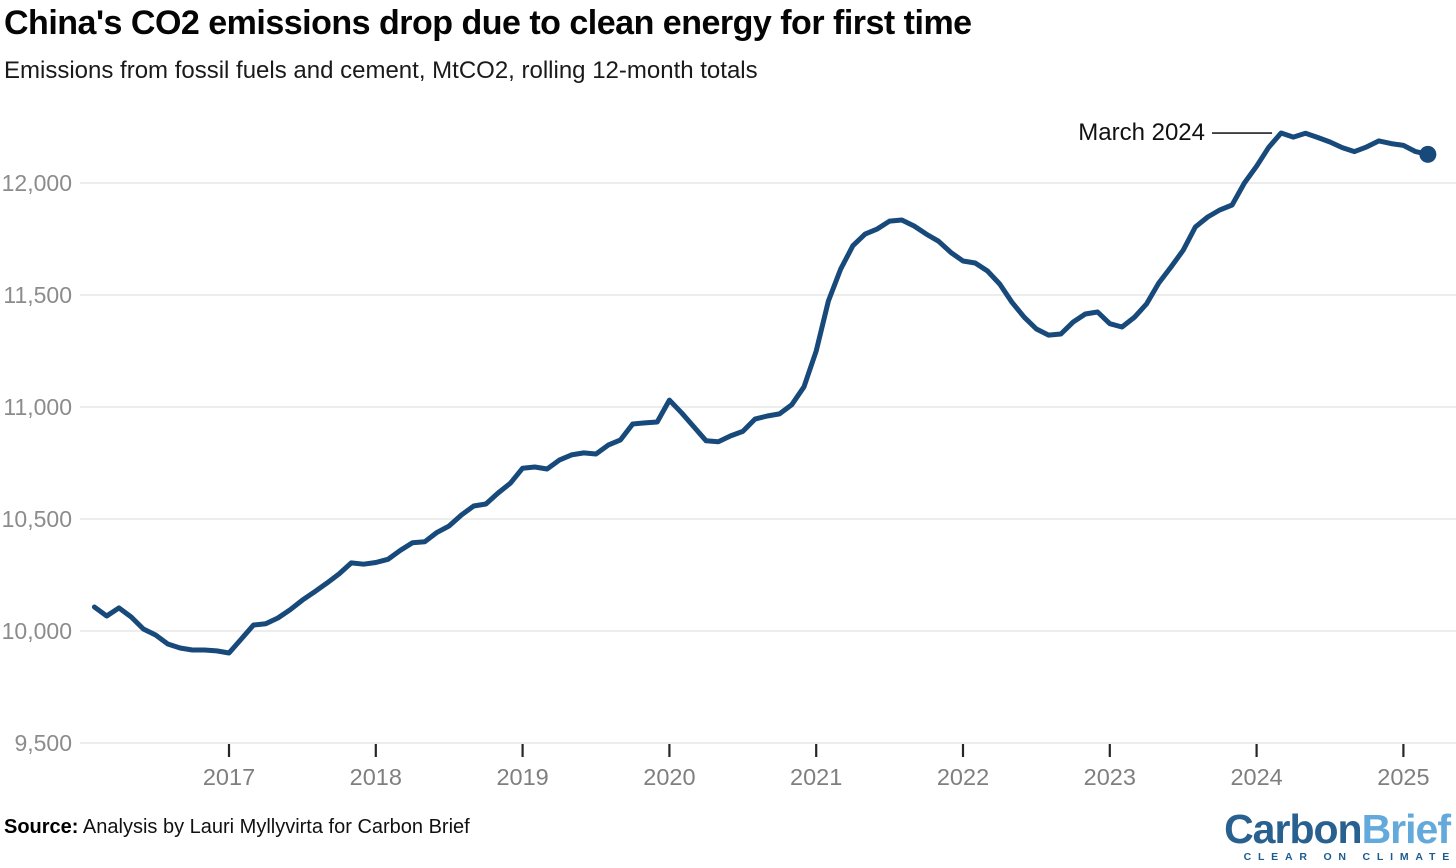 This screenshot has width=1456, height=868. What do you see at coordinates (37, 631) in the screenshot?
I see `y-axis-label-10000: 10,000` at bounding box center [37, 631].